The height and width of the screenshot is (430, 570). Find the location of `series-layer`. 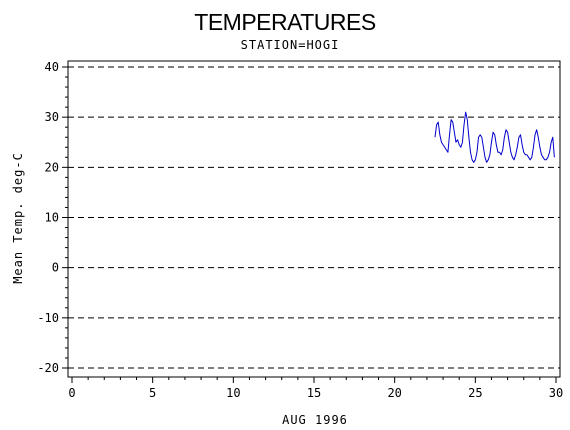

series-layer is located at coordinates (494, 137).